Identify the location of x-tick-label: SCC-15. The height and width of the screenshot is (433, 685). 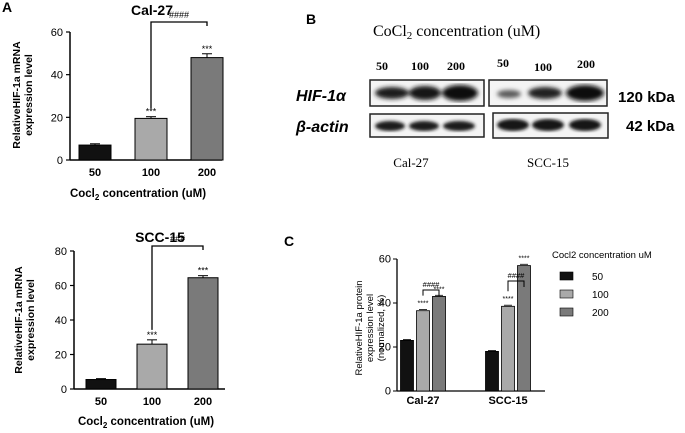
(507, 401).